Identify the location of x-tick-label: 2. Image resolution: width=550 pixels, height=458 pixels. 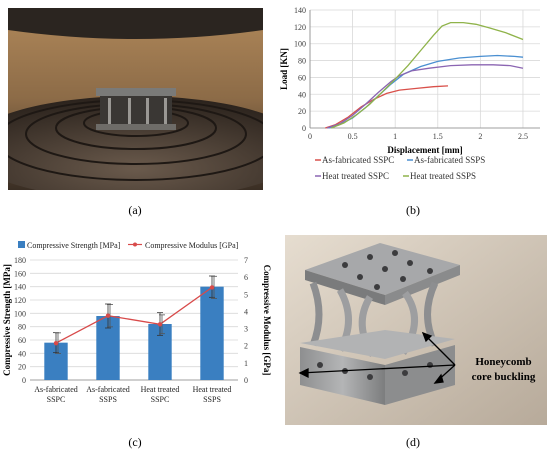
(480, 136).